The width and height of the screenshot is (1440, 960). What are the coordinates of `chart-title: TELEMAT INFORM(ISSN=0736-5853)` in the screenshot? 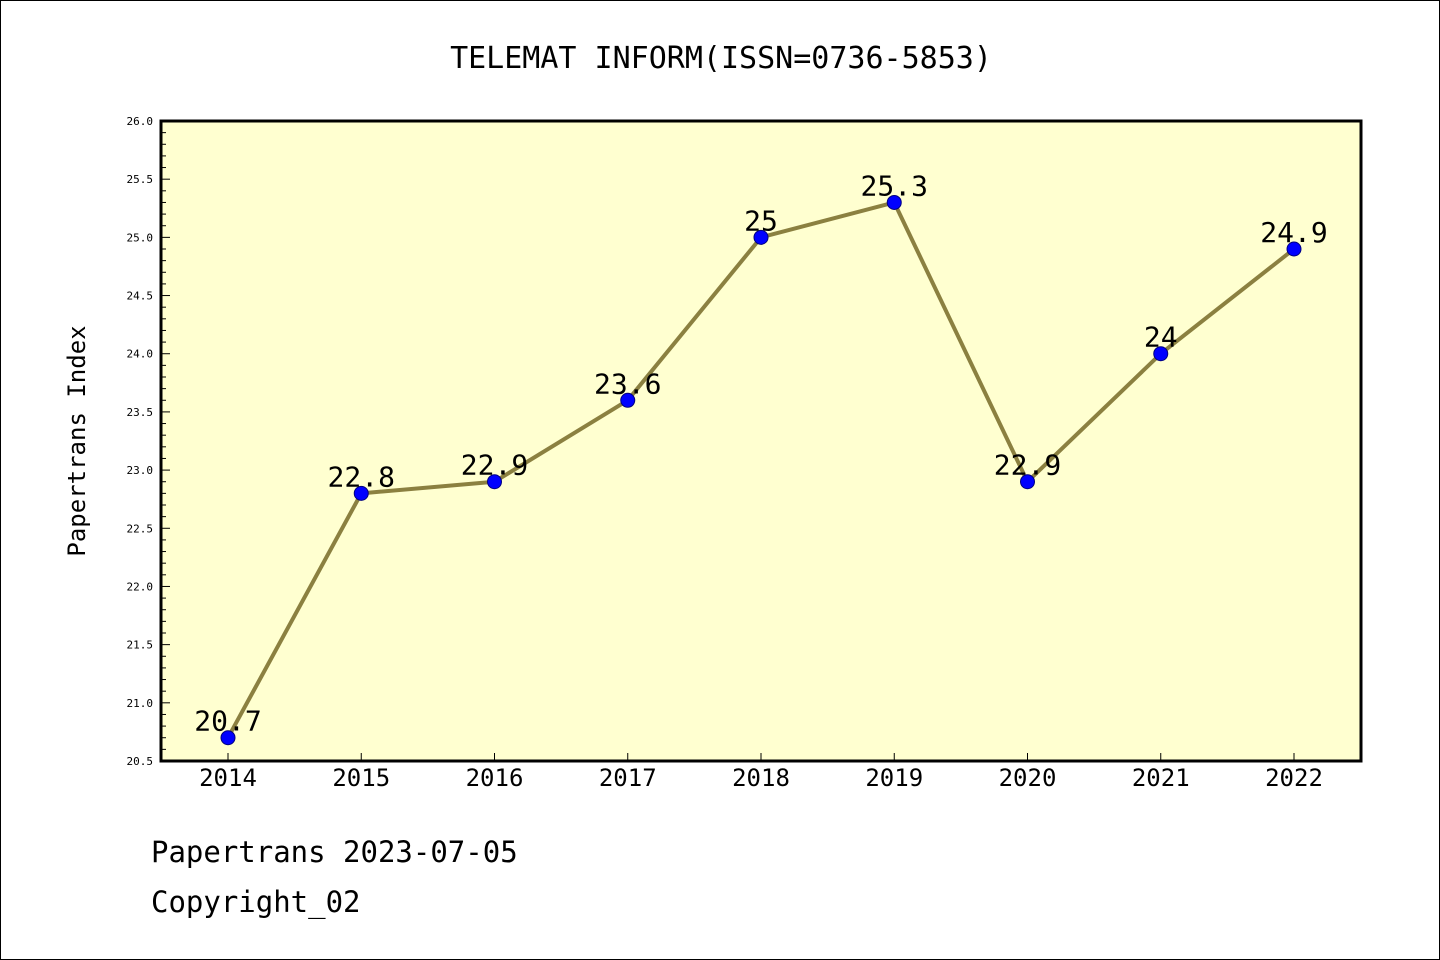 It's located at (721, 58).